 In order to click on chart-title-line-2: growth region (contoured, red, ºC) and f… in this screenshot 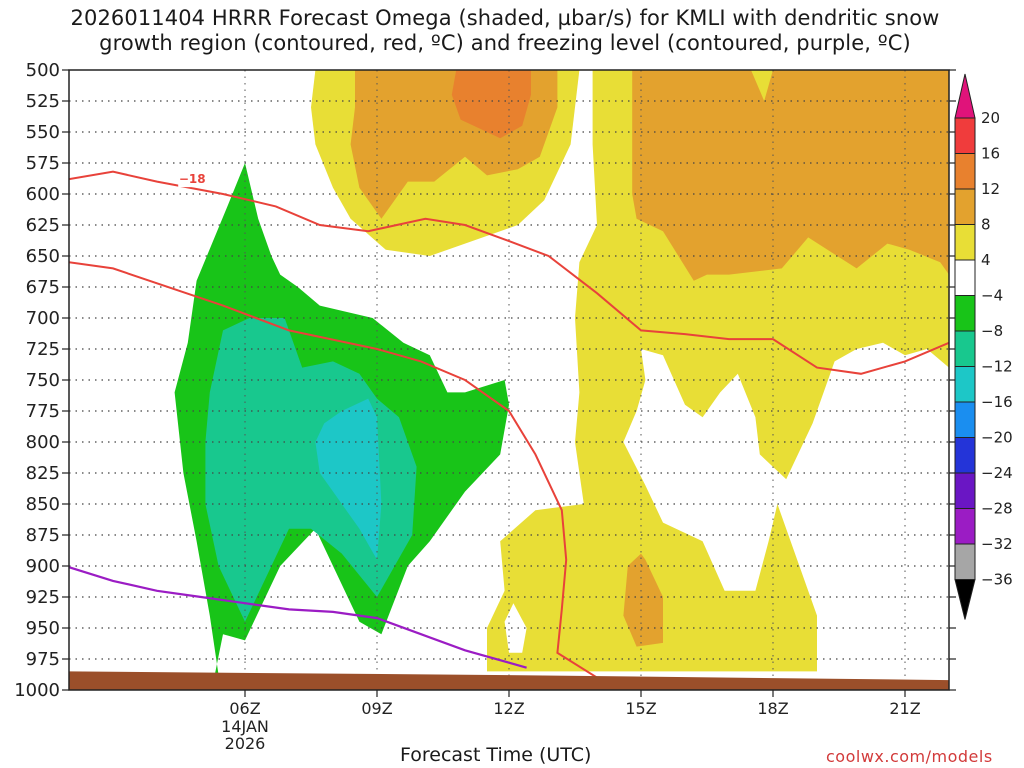, I will do `click(505, 43)`.